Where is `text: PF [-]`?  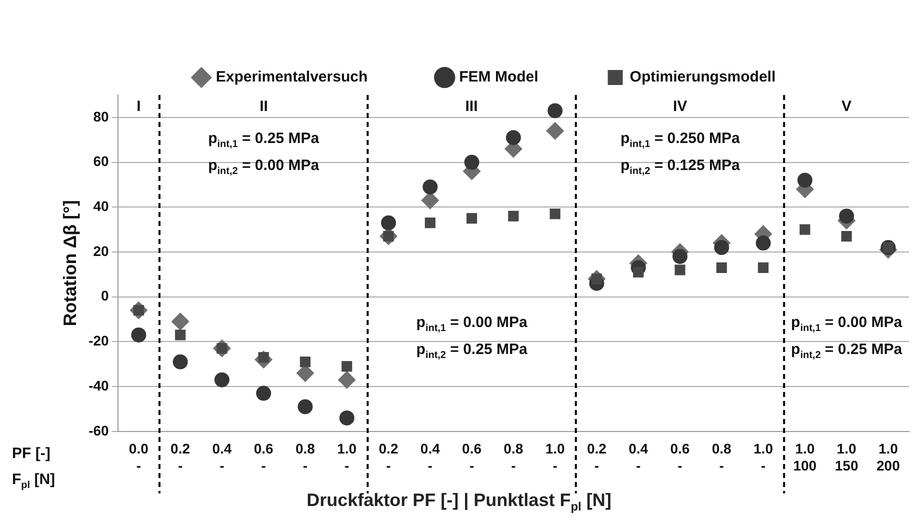 text: PF [-] is located at coordinates (31, 453).